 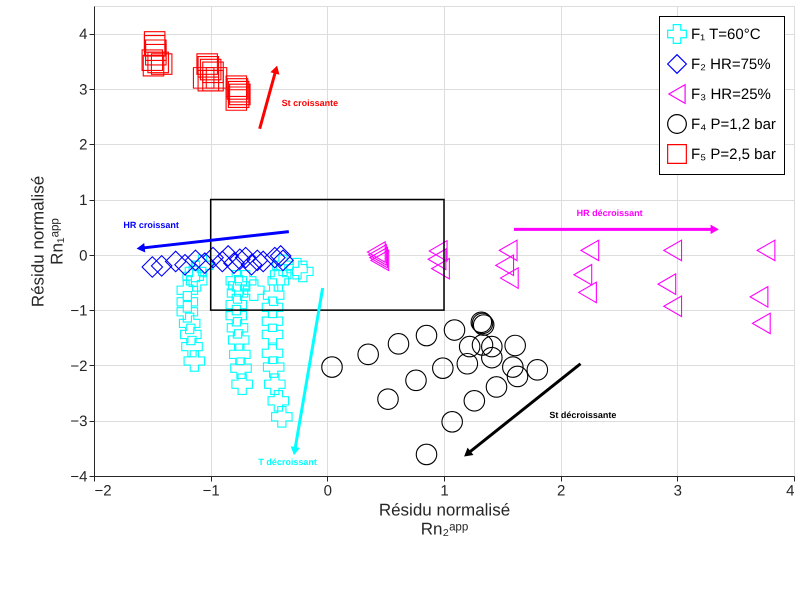 I want to click on y-tick-label: −4, so click(x=79, y=477).